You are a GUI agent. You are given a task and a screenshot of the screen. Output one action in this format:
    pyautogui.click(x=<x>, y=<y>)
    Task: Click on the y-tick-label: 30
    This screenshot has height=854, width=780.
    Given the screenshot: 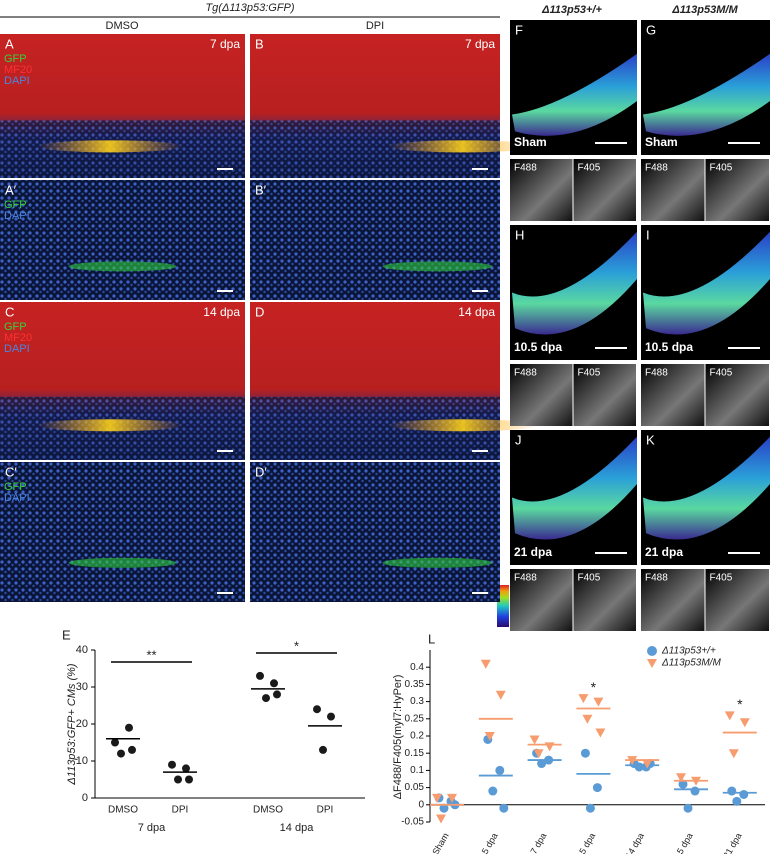 What is the action you would take?
    pyautogui.click(x=82, y=687)
    